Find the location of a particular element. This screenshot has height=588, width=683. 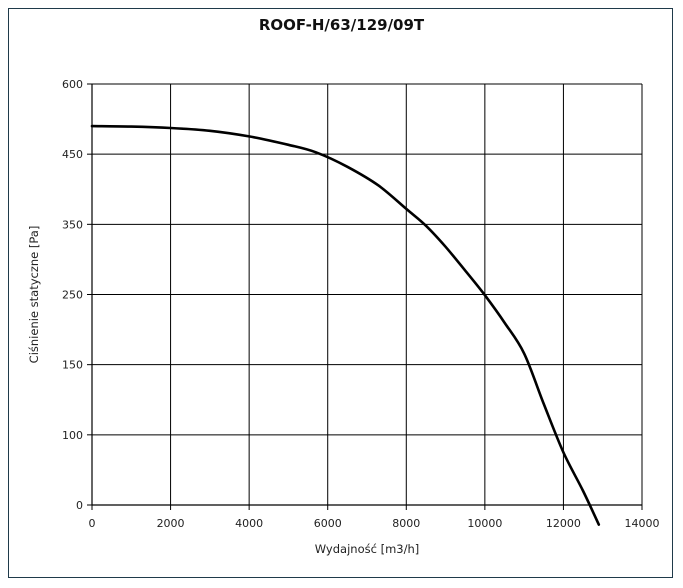

y-tick-label: 0 is located at coordinates (79, 505).